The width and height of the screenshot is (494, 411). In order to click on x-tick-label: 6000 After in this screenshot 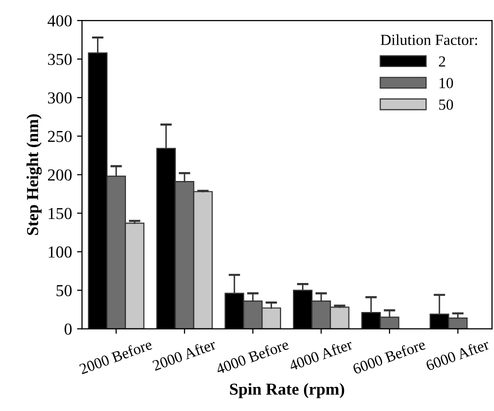, I will do `click(457, 354)`.